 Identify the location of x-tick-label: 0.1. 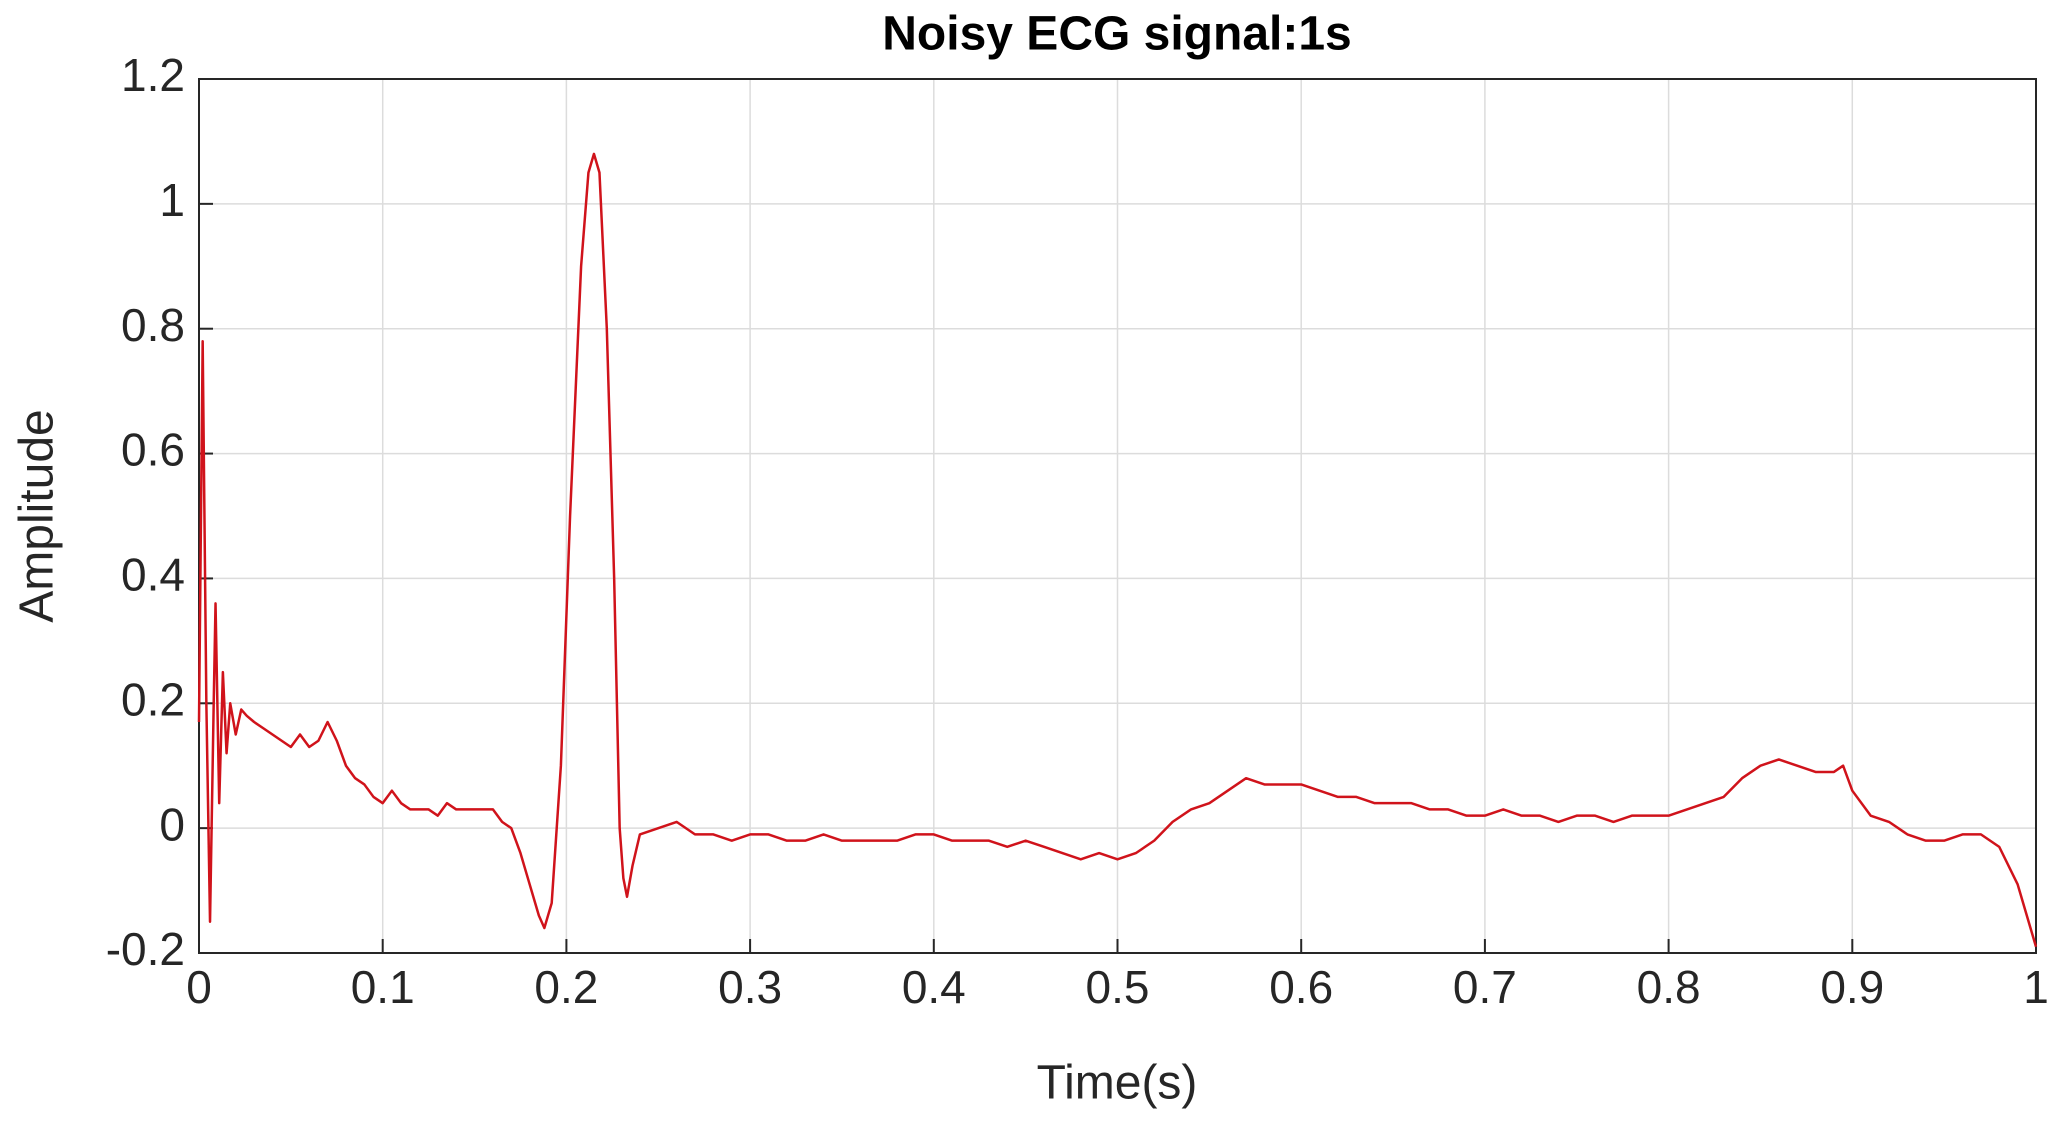
(383, 987).